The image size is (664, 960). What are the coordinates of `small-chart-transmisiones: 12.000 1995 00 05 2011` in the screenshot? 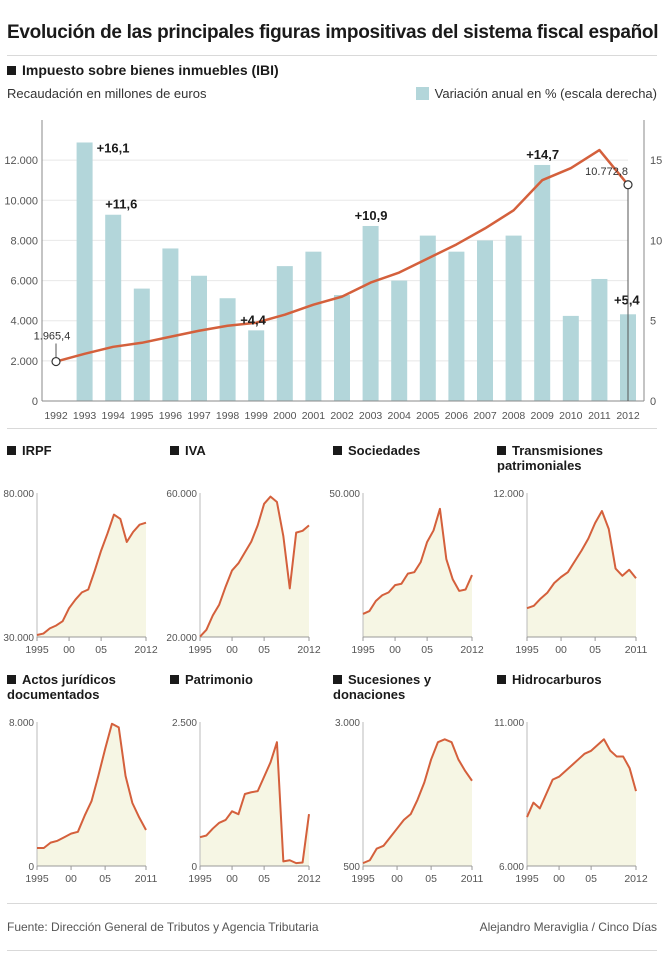 It's located at (570, 572).